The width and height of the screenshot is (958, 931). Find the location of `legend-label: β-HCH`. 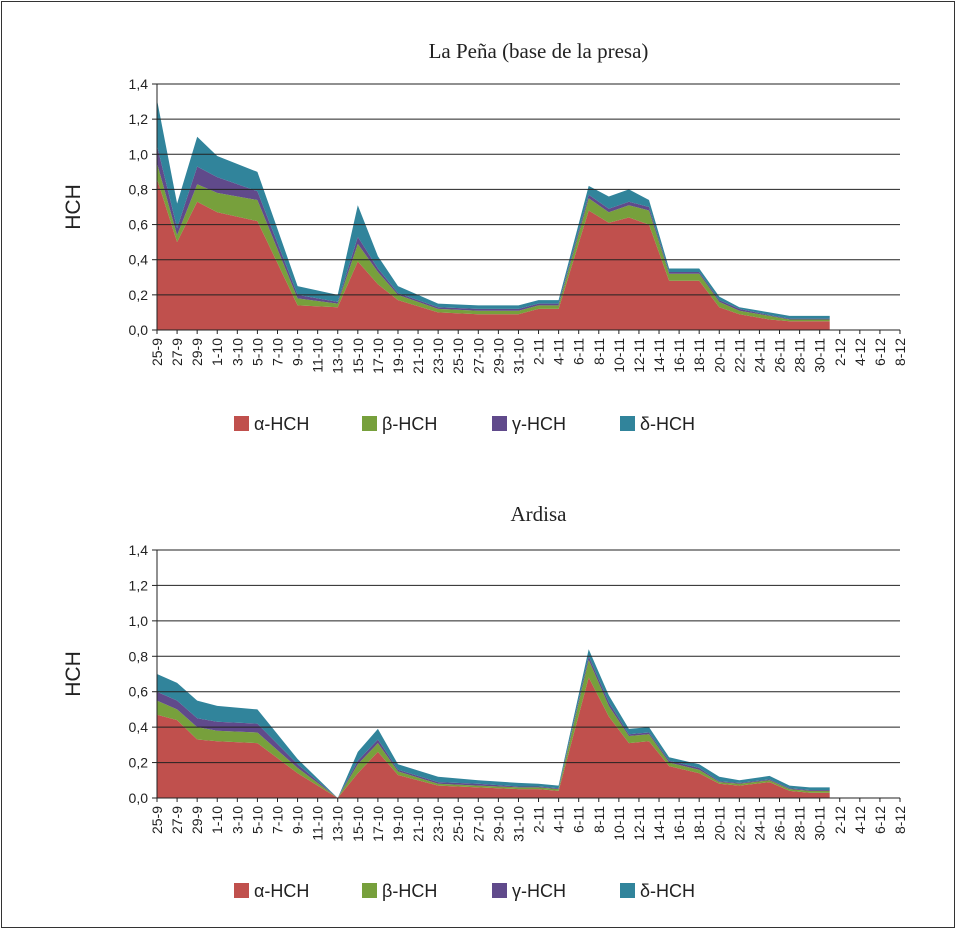

legend-label: β-HCH is located at coordinates (409, 891).